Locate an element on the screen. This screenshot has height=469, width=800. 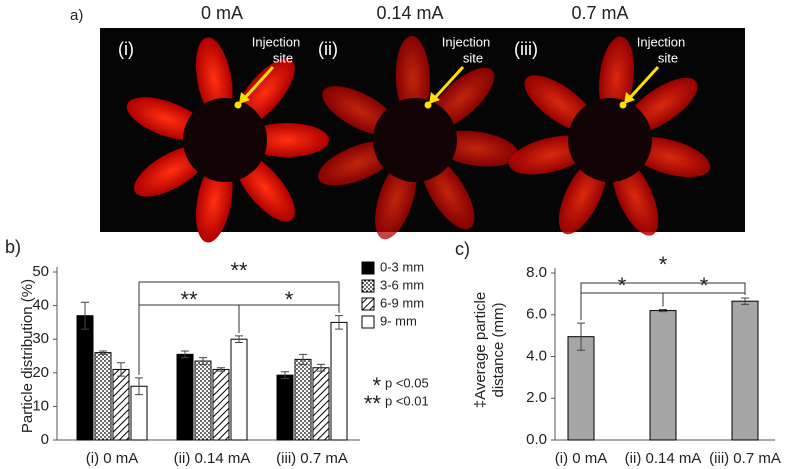
panel-label: a) is located at coordinates (76, 15).